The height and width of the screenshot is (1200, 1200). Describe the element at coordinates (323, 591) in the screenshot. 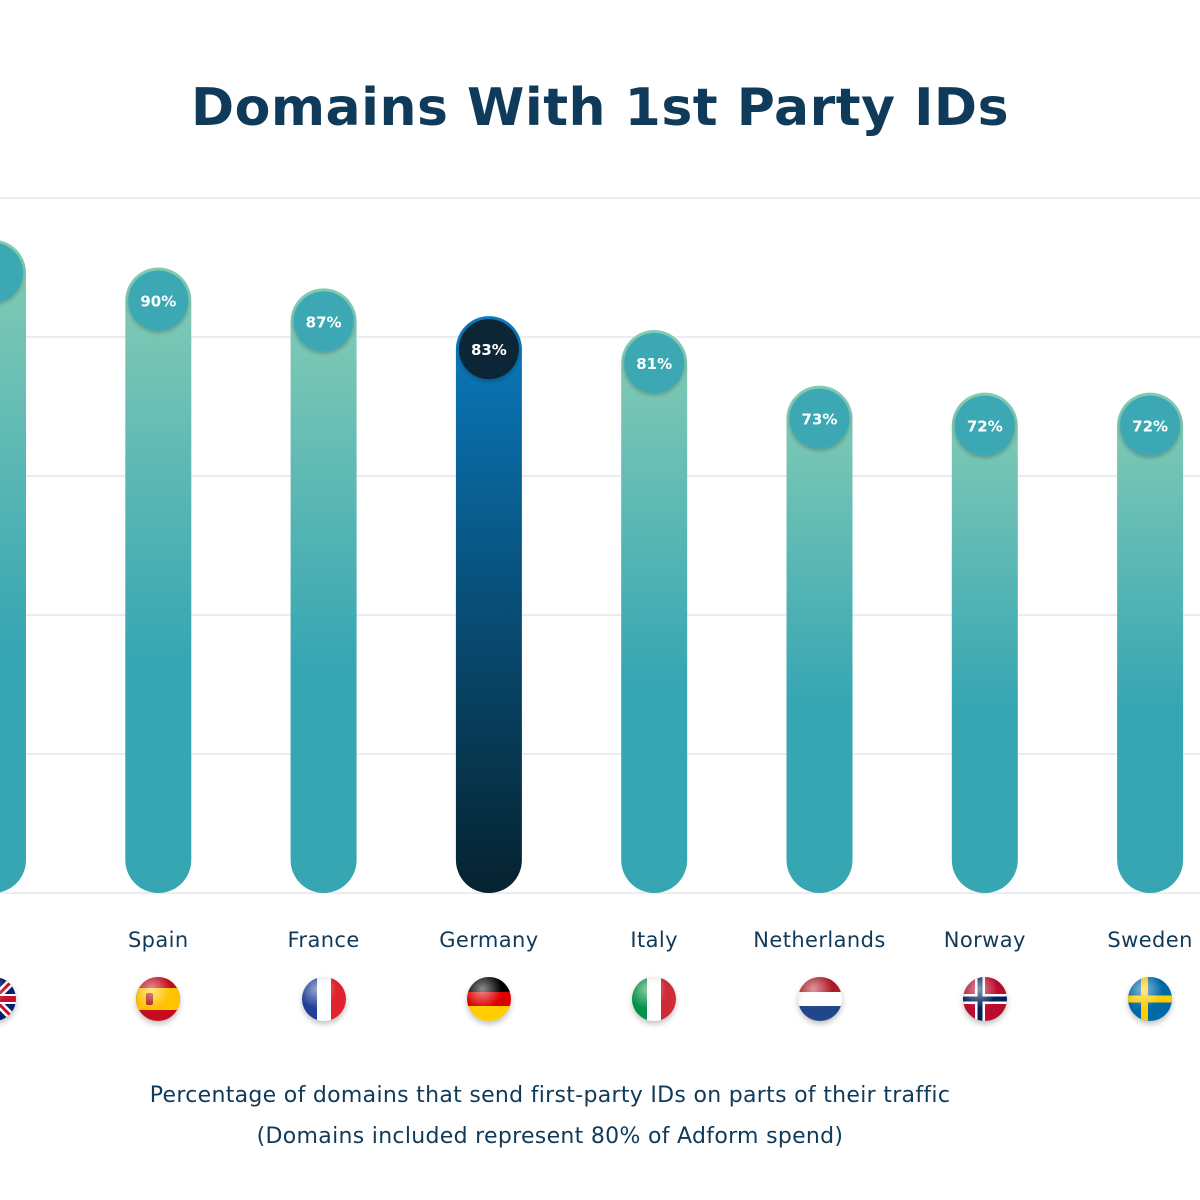

I see `bar-france` at that location.